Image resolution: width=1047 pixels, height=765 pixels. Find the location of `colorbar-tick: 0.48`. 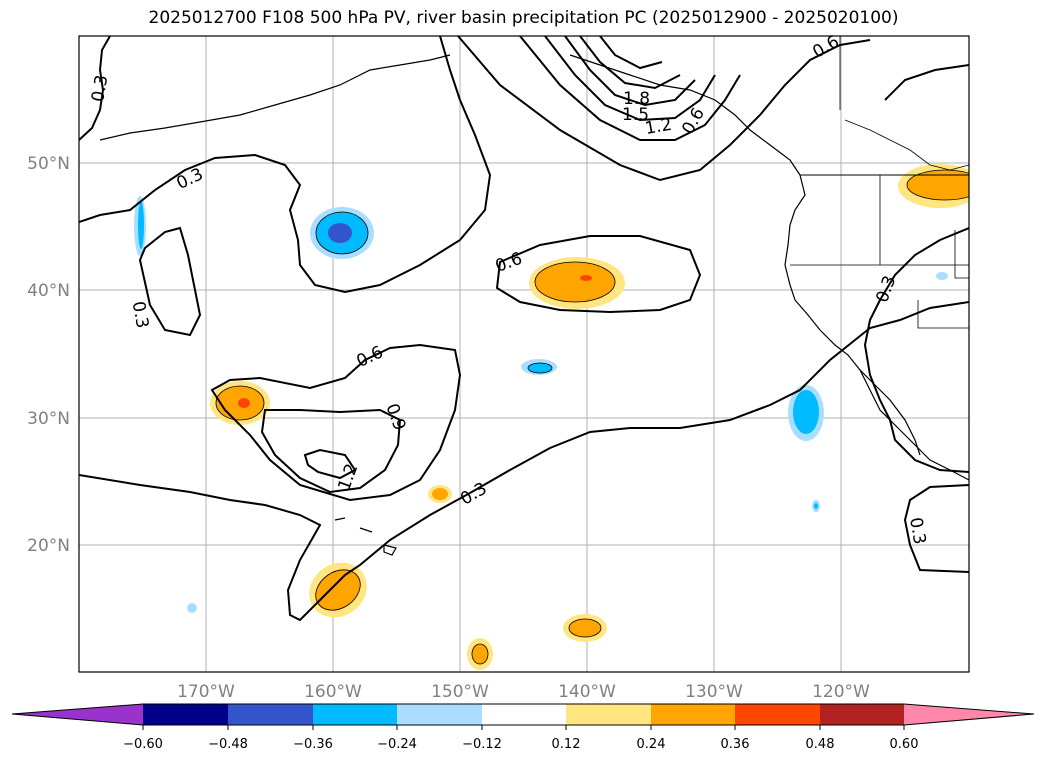

colorbar-tick: 0.48 is located at coordinates (820, 744).